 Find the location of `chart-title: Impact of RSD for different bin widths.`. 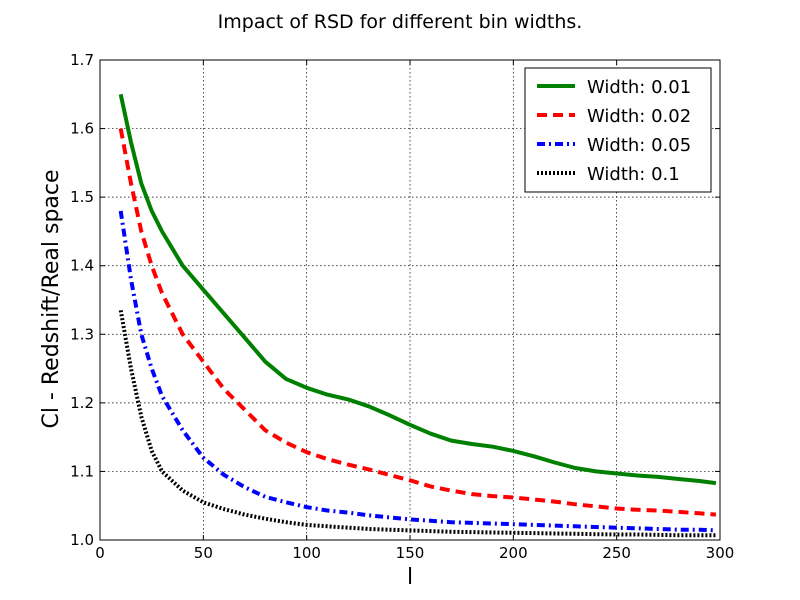

chart-title: Impact of RSD for different bin widths. is located at coordinates (400, 22).